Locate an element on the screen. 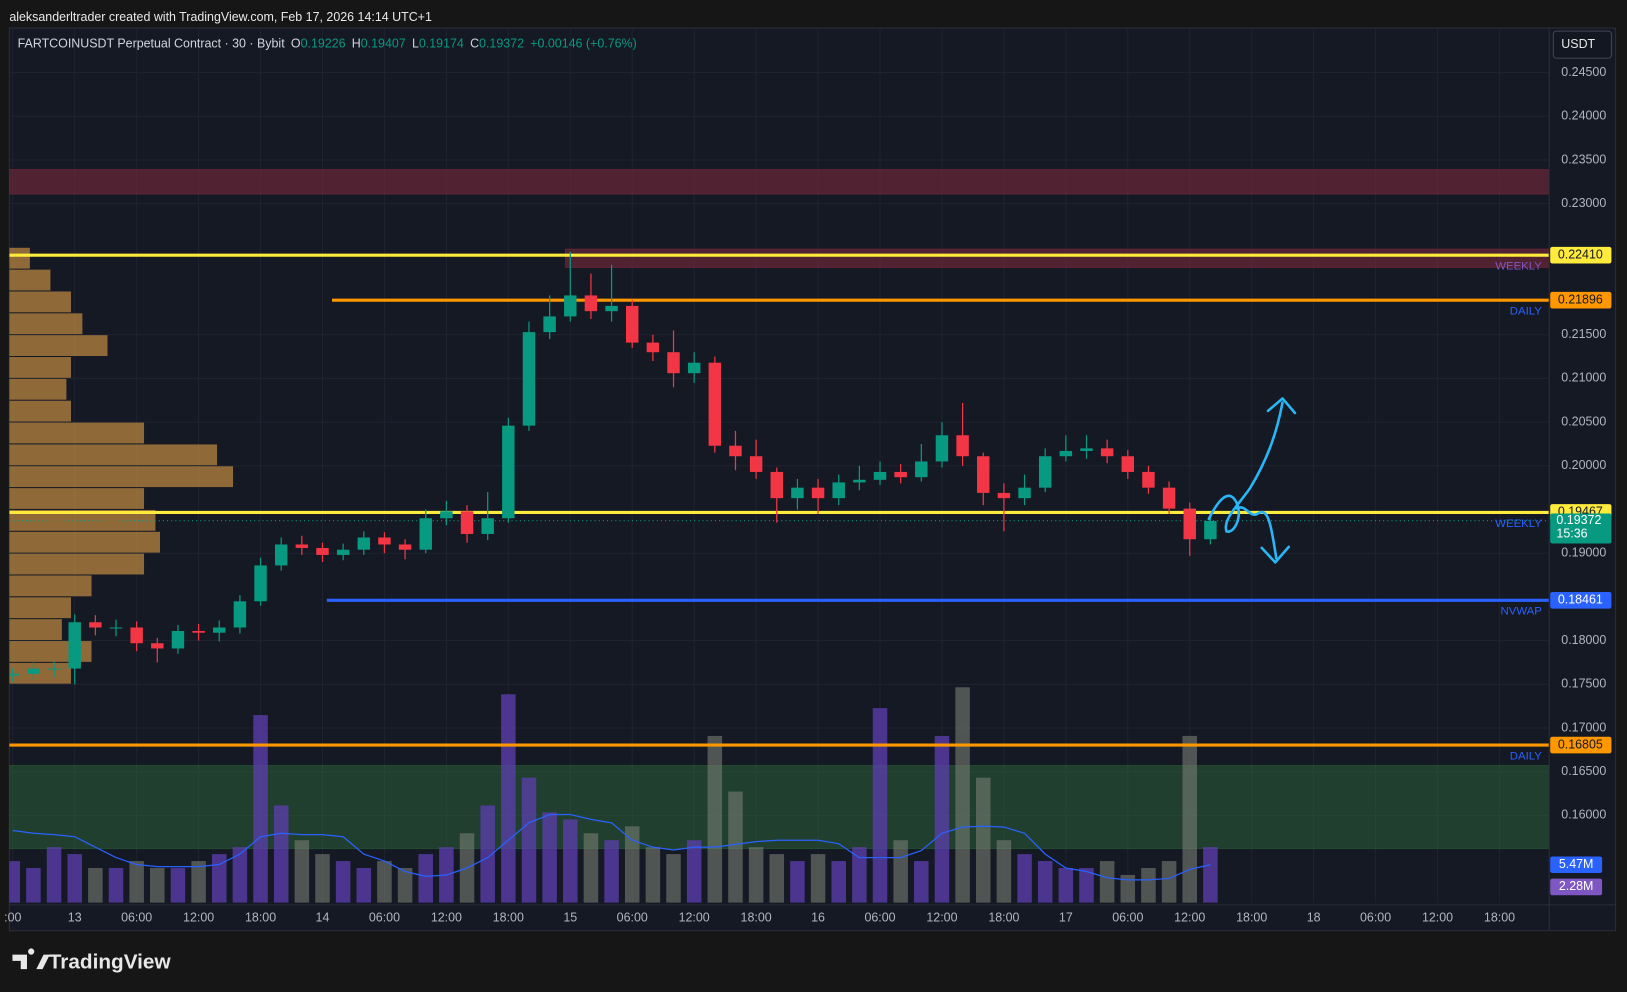 The width and height of the screenshot is (1627, 992). volume-marker-bg is located at coordinates (1576, 887).